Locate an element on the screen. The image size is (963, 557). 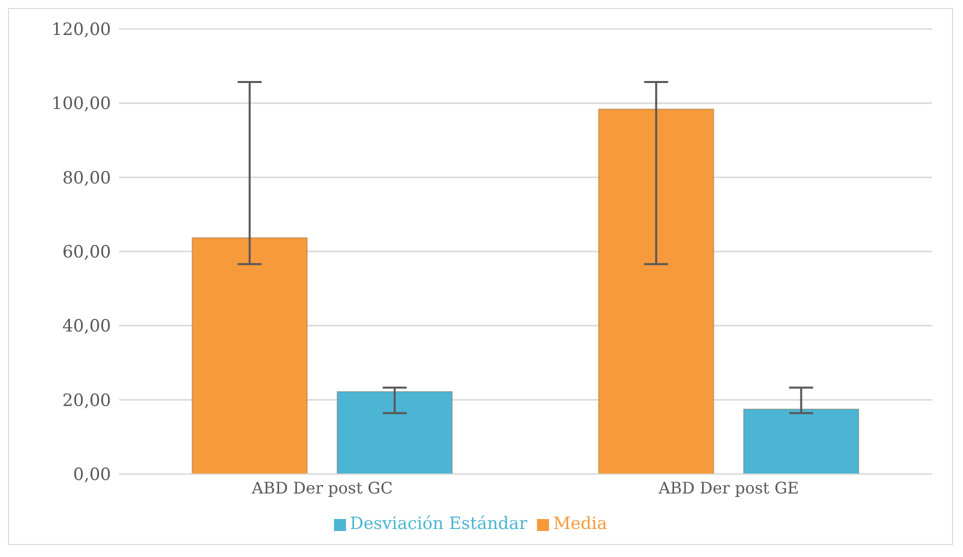
y-tick-label: 0,00 is located at coordinates (92, 475).